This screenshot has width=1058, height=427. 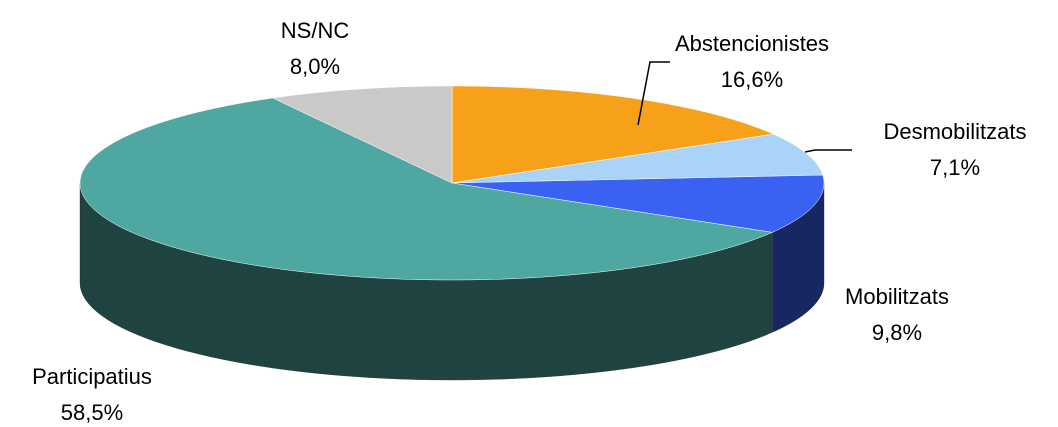 I want to click on slice-side-shade, so click(x=798, y=258).